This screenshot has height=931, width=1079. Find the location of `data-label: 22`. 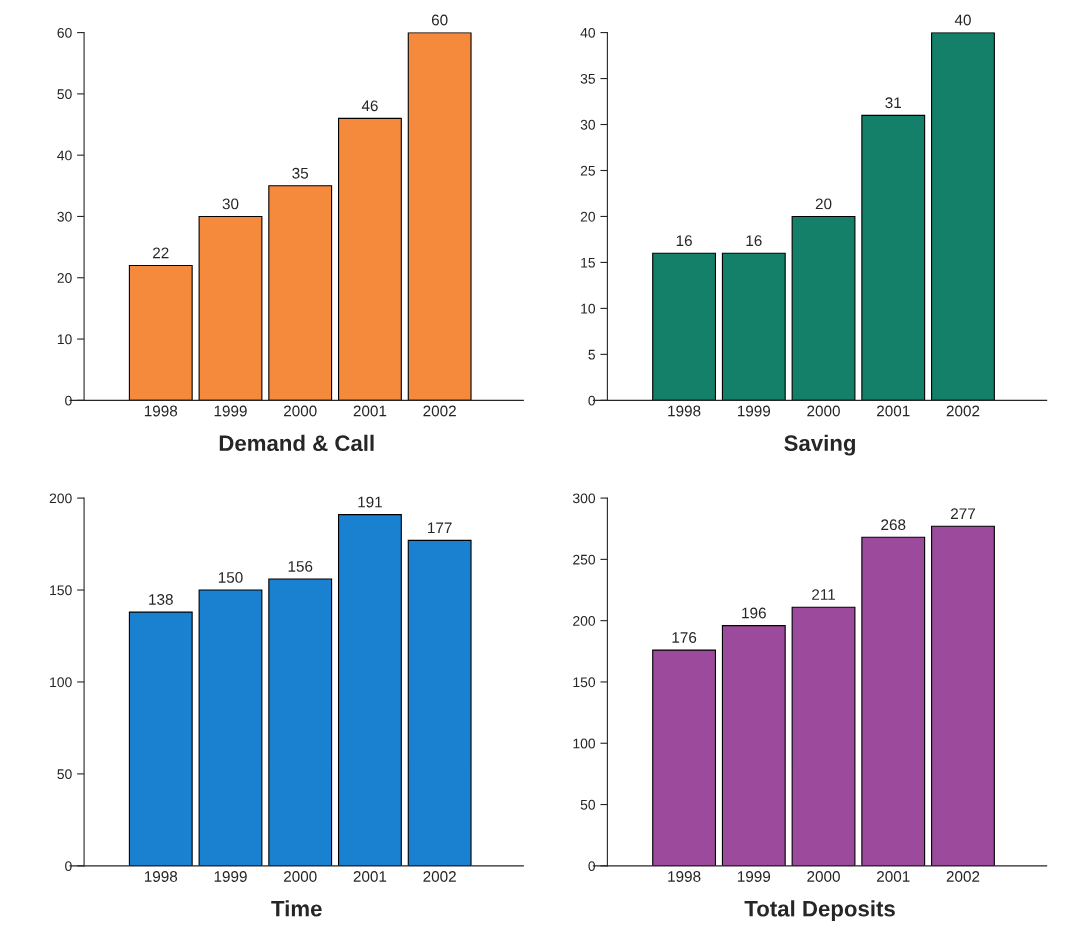

data-label: 22 is located at coordinates (161, 253).